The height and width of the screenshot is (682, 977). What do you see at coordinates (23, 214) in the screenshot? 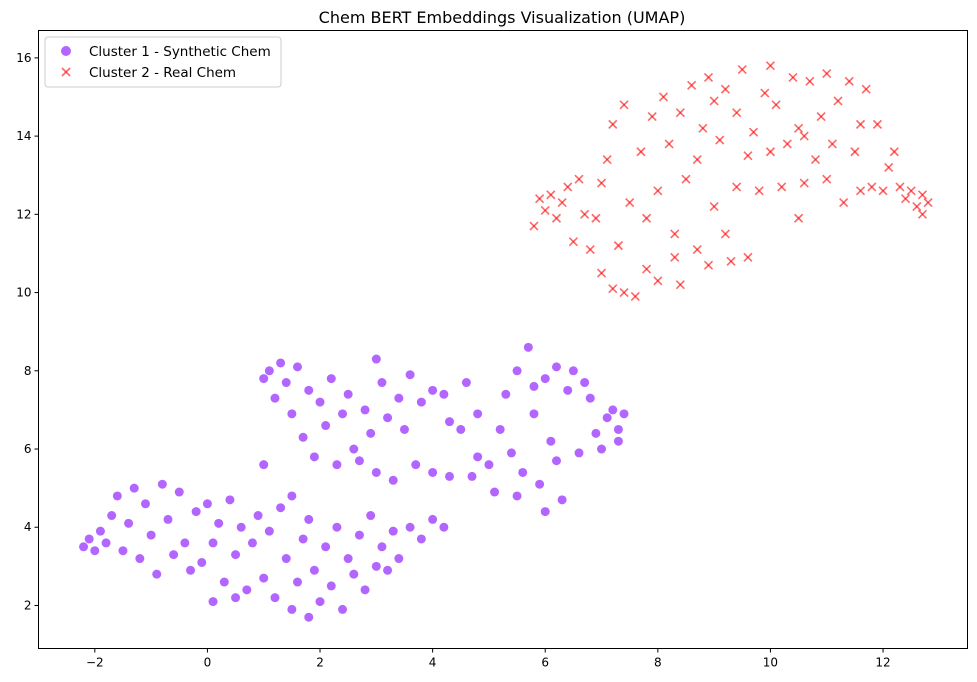
I see `y-tick-label: 12` at bounding box center [23, 214].